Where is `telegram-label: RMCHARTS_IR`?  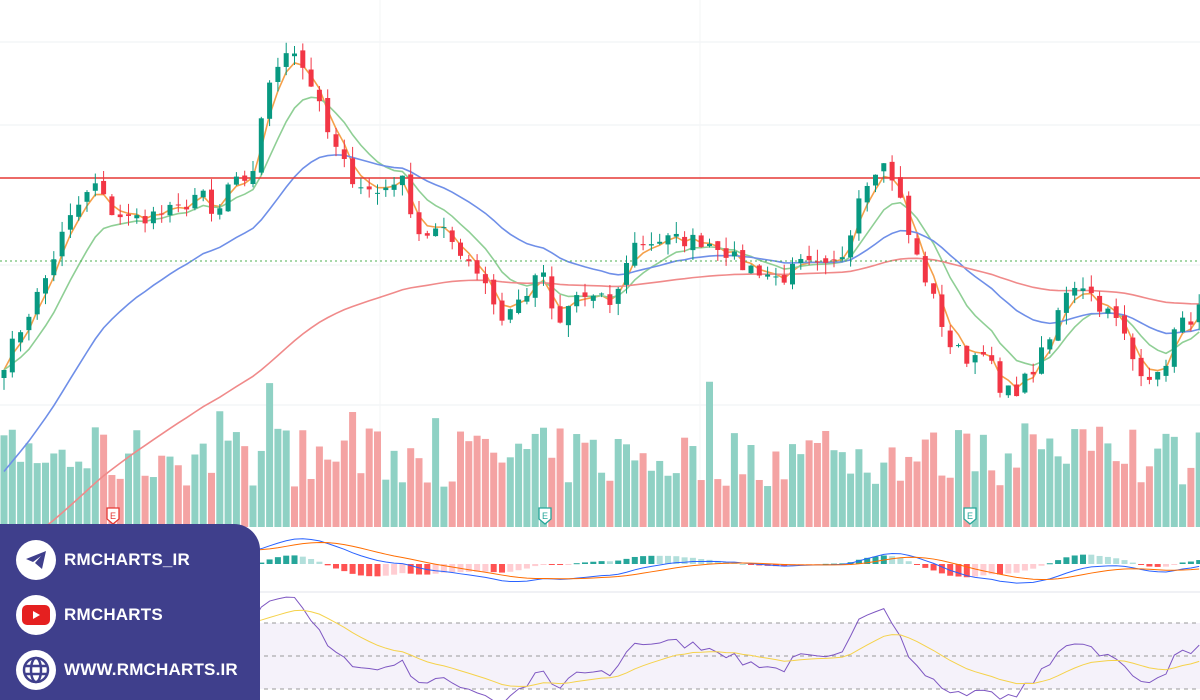 telegram-label: RMCHARTS_IR is located at coordinates (127, 559).